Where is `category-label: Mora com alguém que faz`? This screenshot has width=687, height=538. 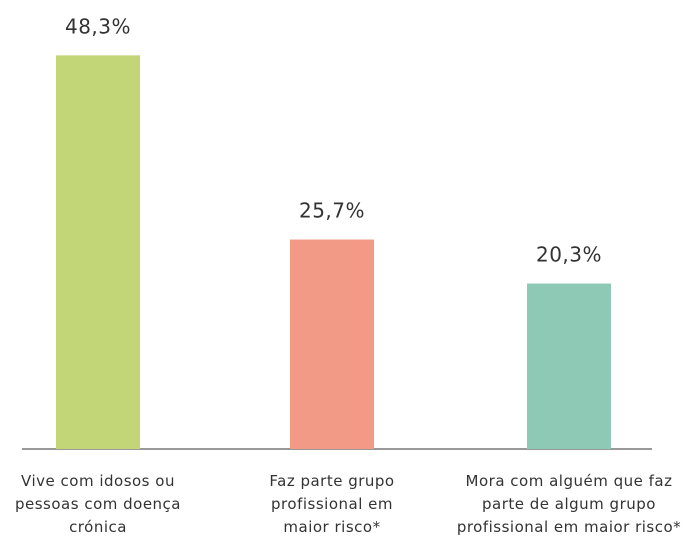
category-label: Mora com alguém que faz is located at coordinates (569, 481).